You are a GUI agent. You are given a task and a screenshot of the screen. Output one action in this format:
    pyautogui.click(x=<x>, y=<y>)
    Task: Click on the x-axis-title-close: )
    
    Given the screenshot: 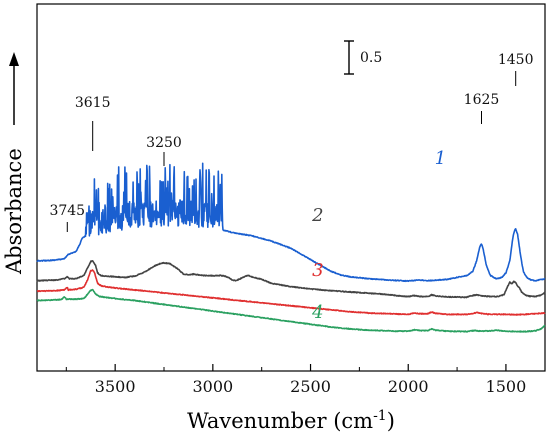 What is the action you would take?
    pyautogui.click(x=391, y=421)
    